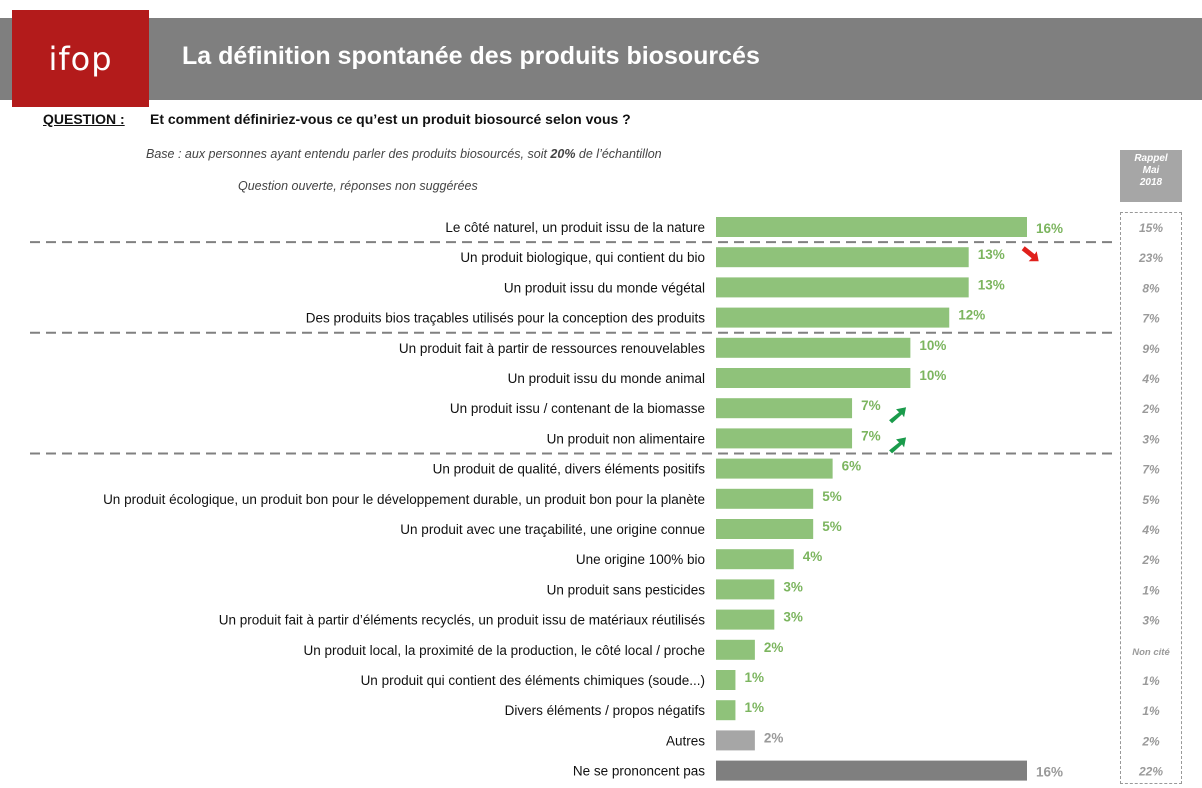 The height and width of the screenshot is (788, 1202). I want to click on value-label: 4%, so click(813, 556).